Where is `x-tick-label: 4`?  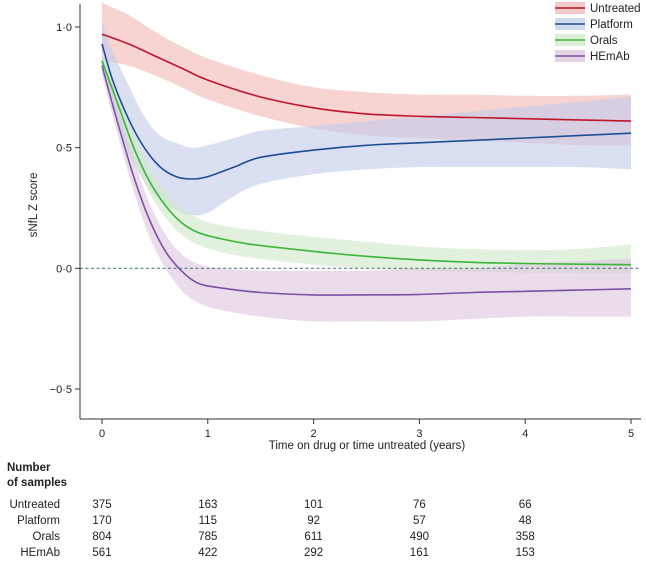
x-tick-label: 4 is located at coordinates (525, 434).